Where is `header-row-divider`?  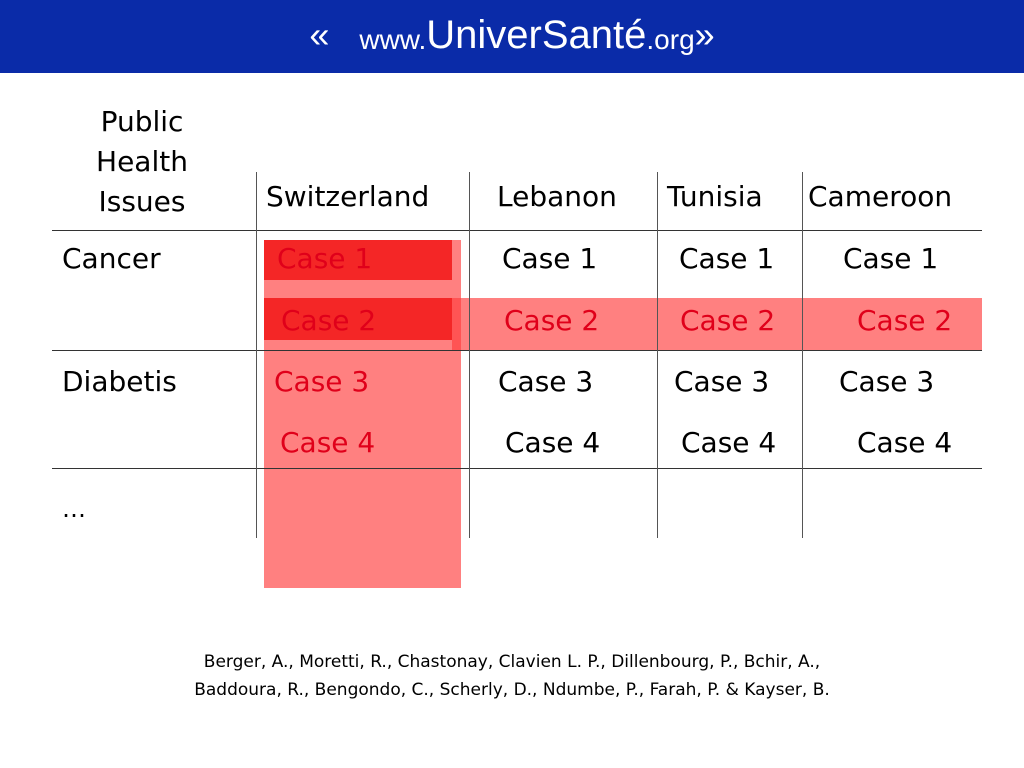
header-row-divider is located at coordinates (517, 230).